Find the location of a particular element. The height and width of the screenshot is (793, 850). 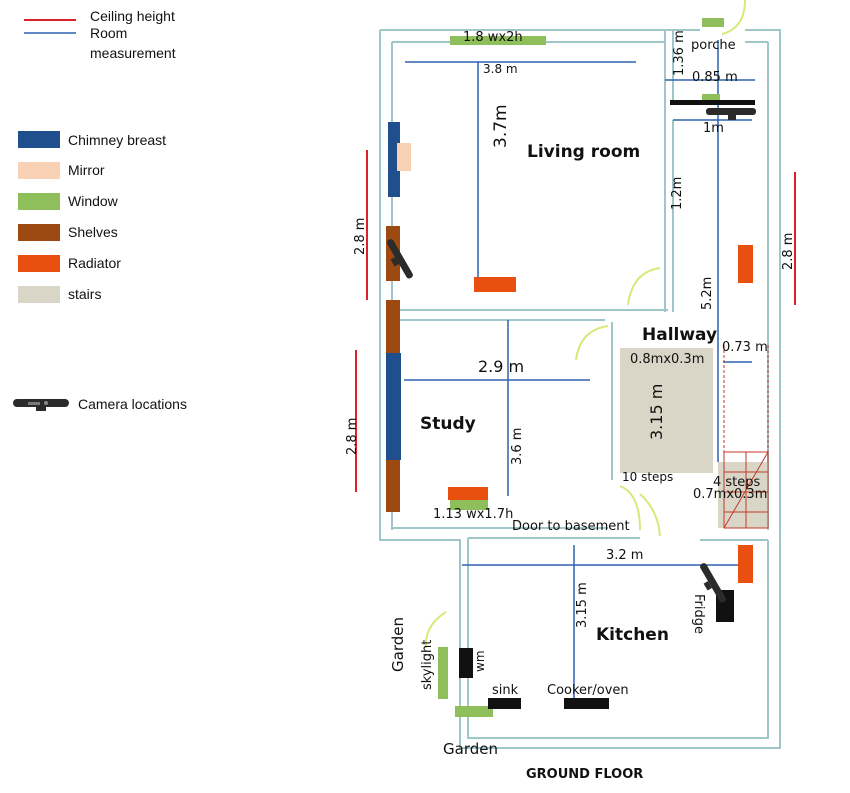

stairs-basement-outline is located at coordinates (746, 437).